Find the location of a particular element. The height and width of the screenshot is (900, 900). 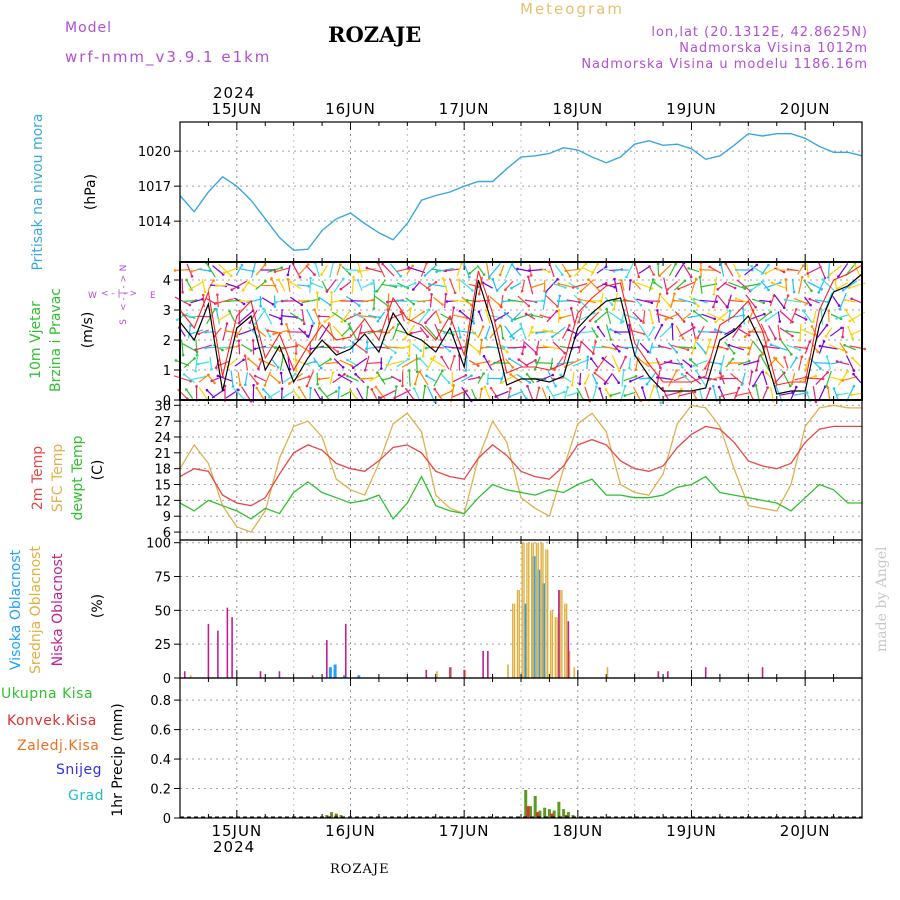

x-date-label-bottom: 16JUN is located at coordinates (350, 831).